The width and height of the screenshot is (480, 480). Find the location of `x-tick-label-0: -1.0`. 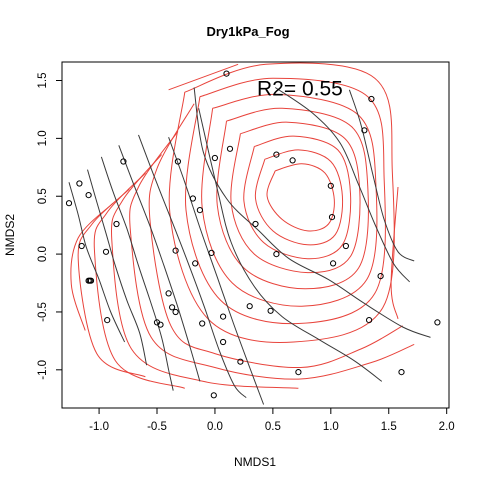

x-tick-label-0: -1.0 is located at coordinates (99, 427).